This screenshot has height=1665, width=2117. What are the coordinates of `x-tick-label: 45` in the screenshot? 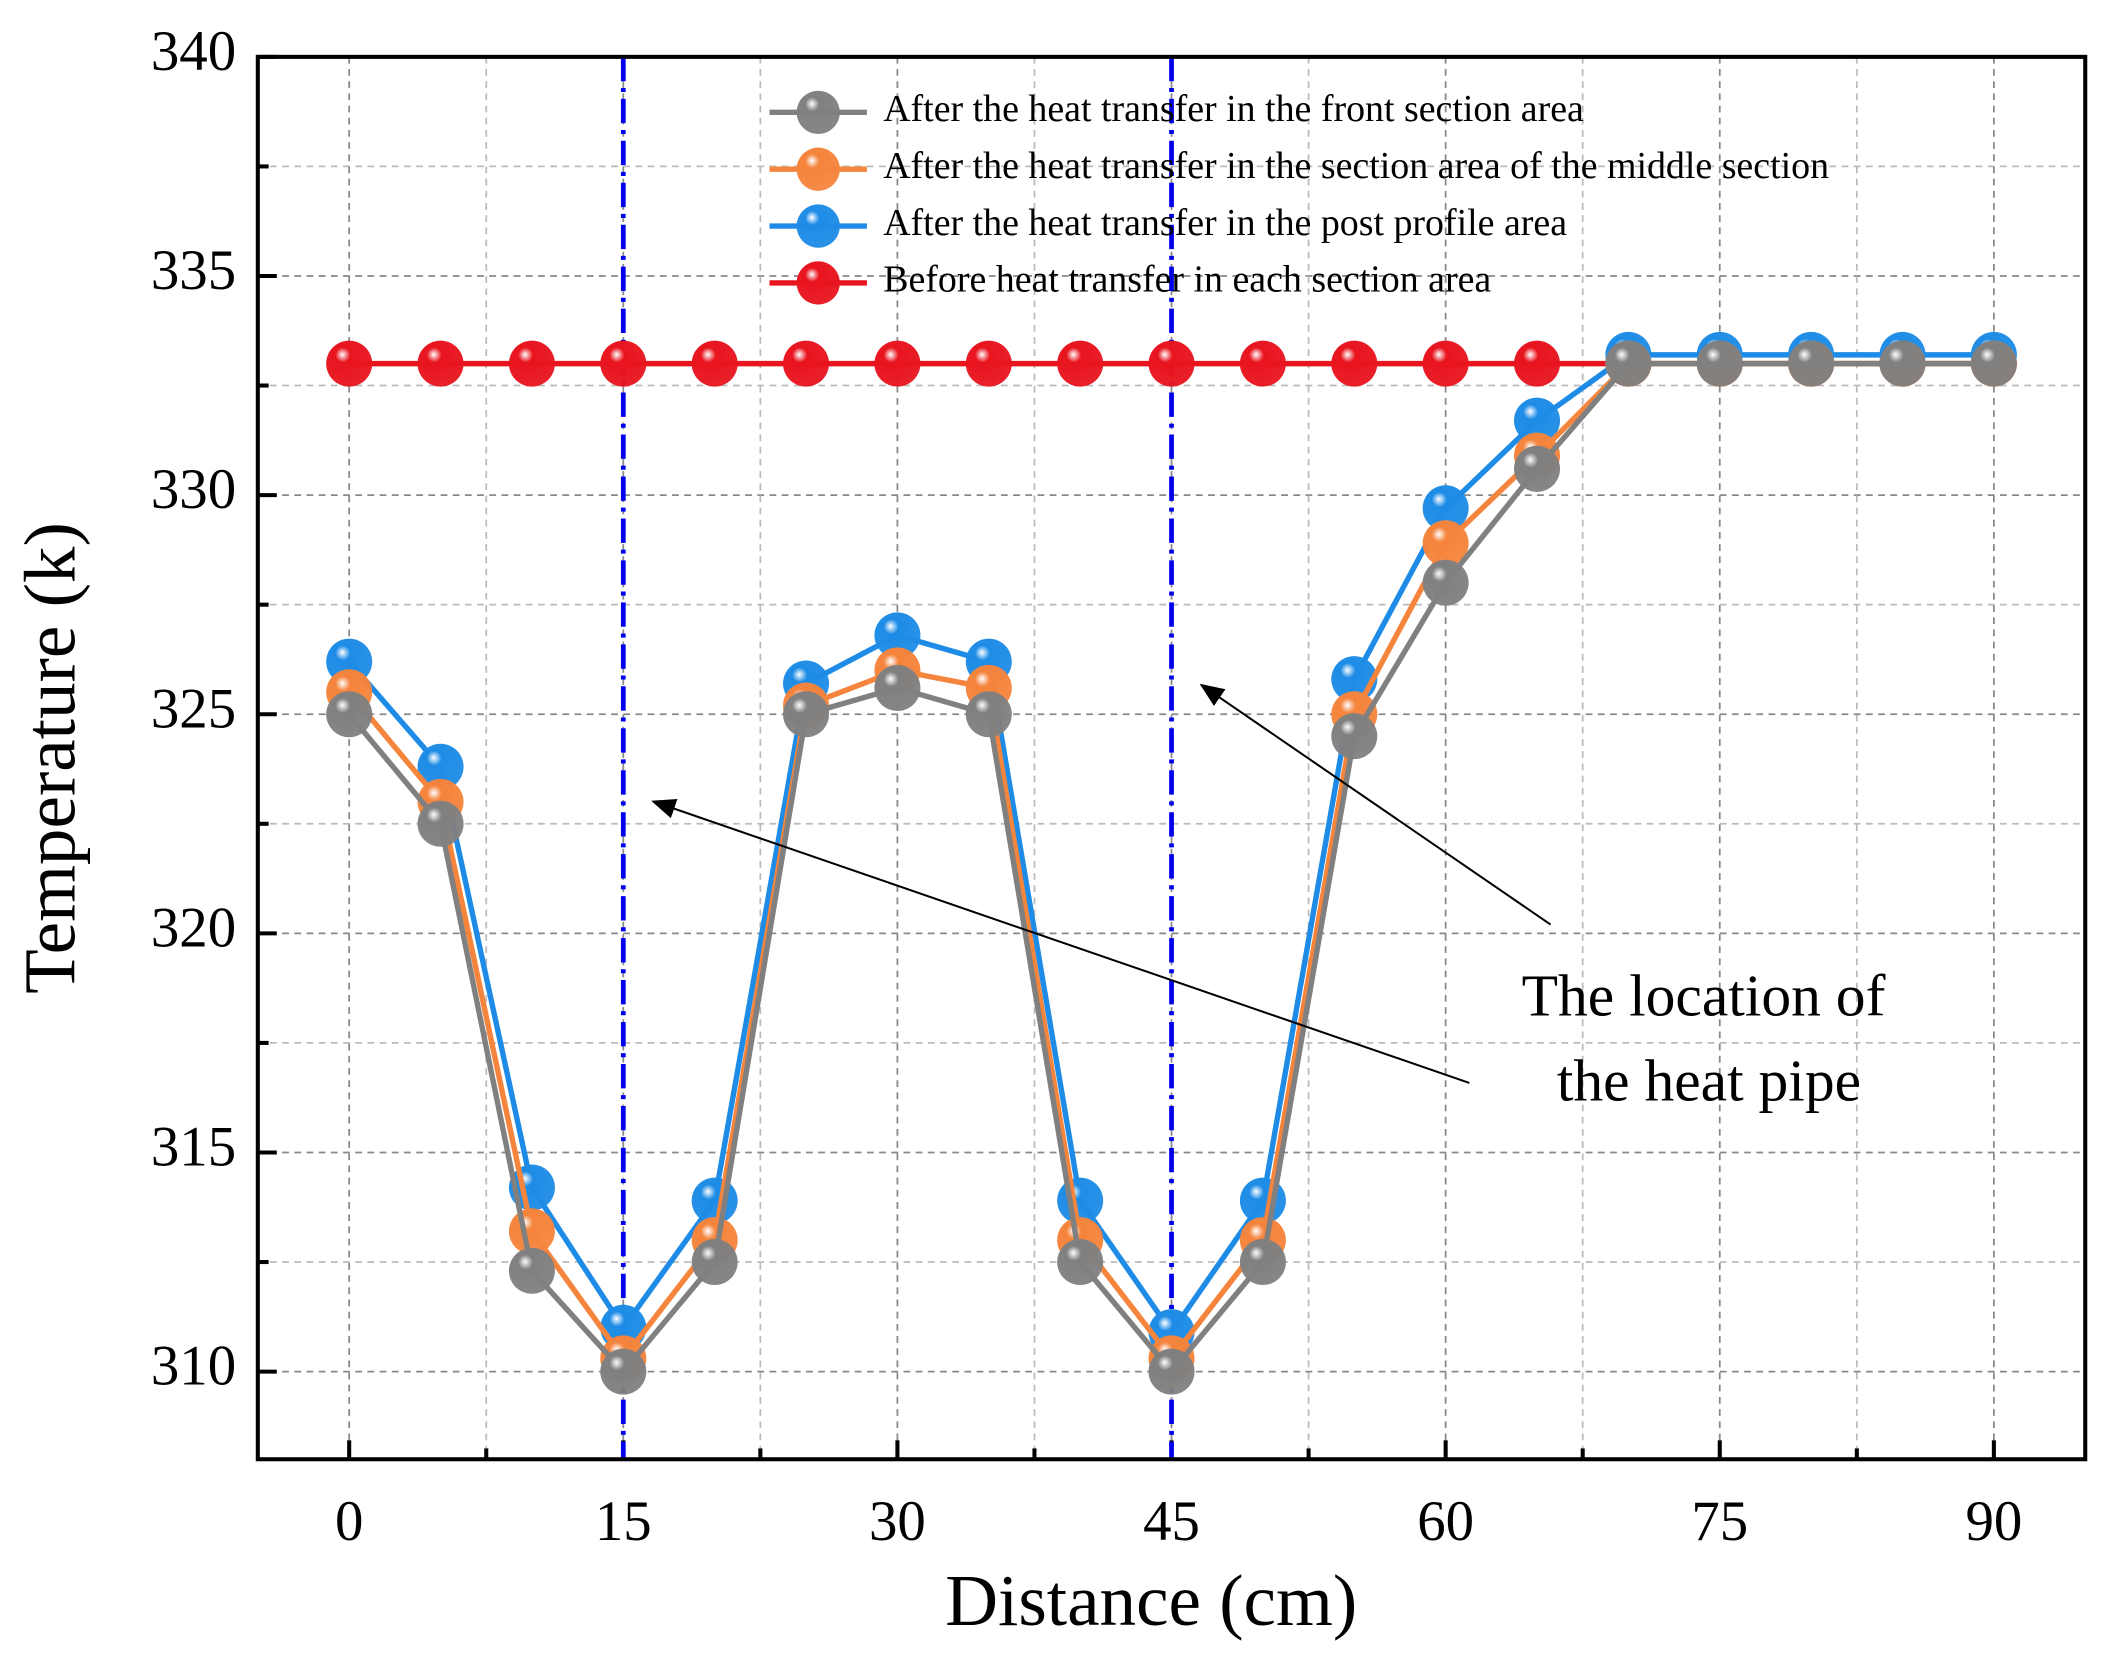 It's located at (1171, 1521).